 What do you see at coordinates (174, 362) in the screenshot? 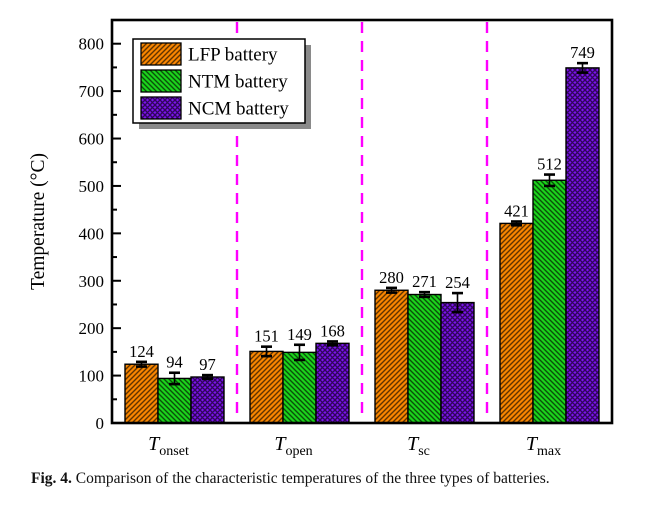
I see `bar-value-label: 94` at bounding box center [174, 362].